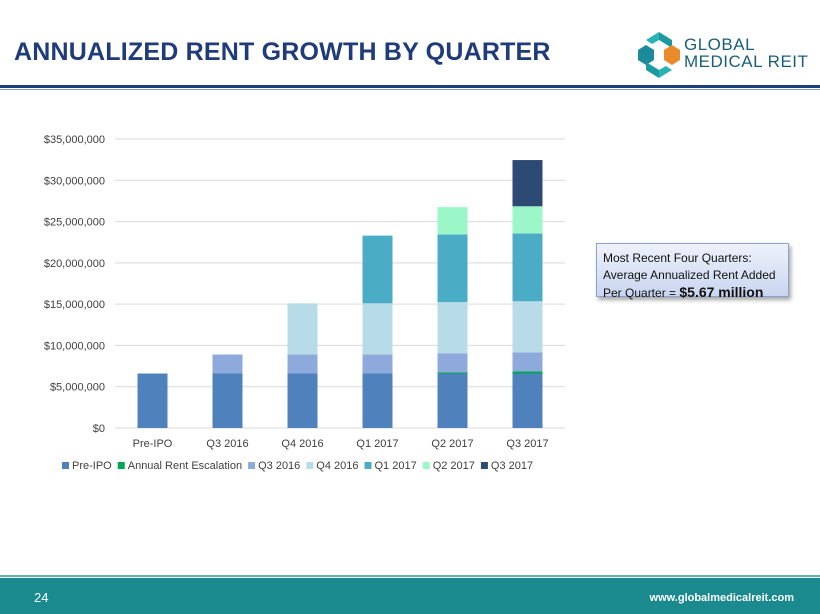 The image size is (820, 614). What do you see at coordinates (282, 52) in the screenshot?
I see `page-title: ANNUALIZED RENT GROWTH BY QUARTER` at bounding box center [282, 52].